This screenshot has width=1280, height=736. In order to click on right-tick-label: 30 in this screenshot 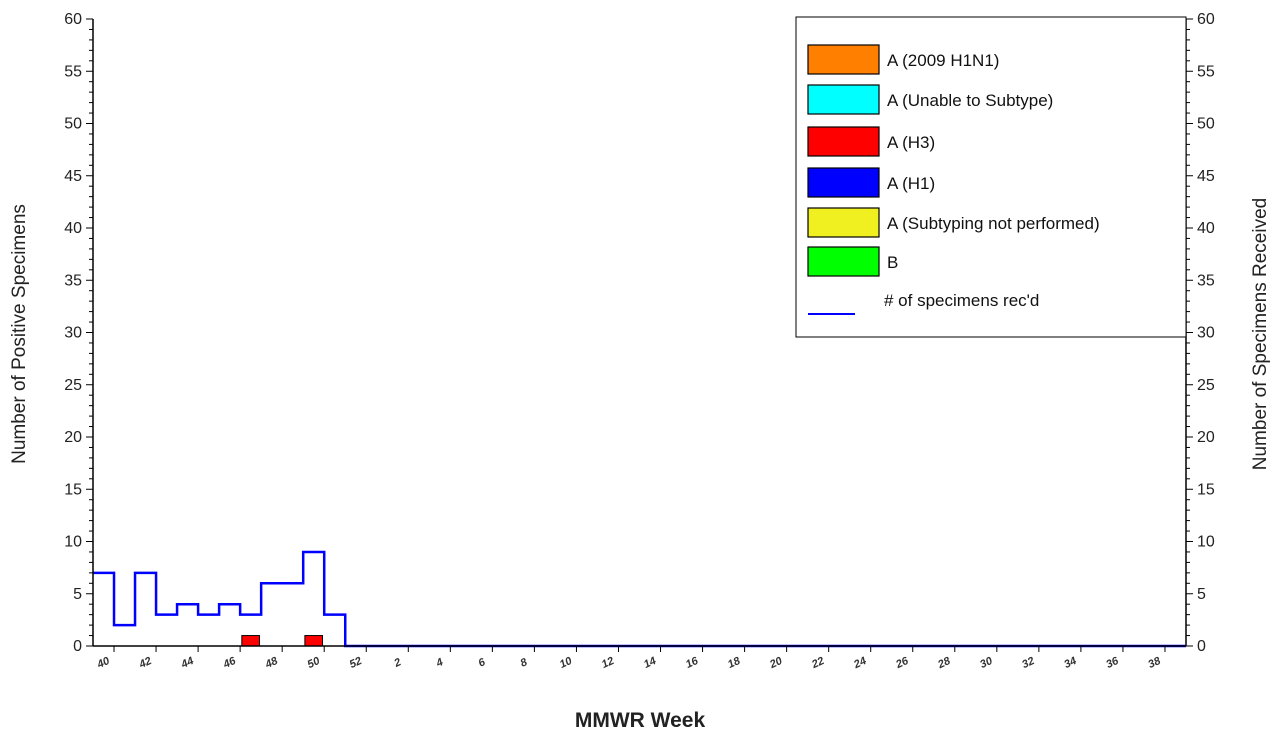, I will do `click(1206, 333)`.